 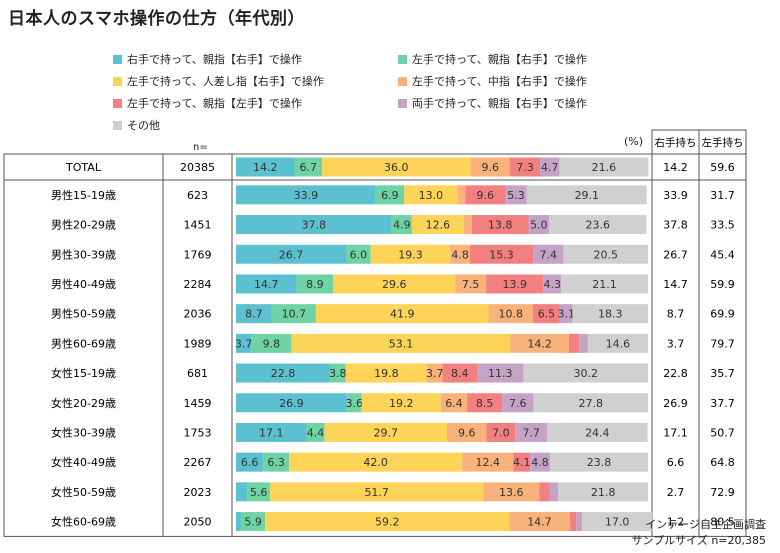 I want to click on row-label: 男性15-19歳, so click(x=83, y=195).